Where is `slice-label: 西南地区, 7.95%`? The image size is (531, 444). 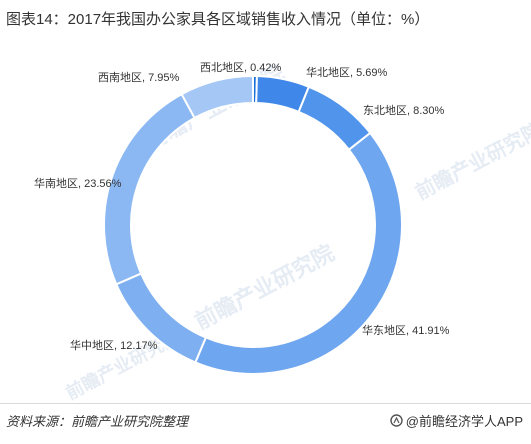 slice-label: 西南地区, 7.95% is located at coordinates (139, 77).